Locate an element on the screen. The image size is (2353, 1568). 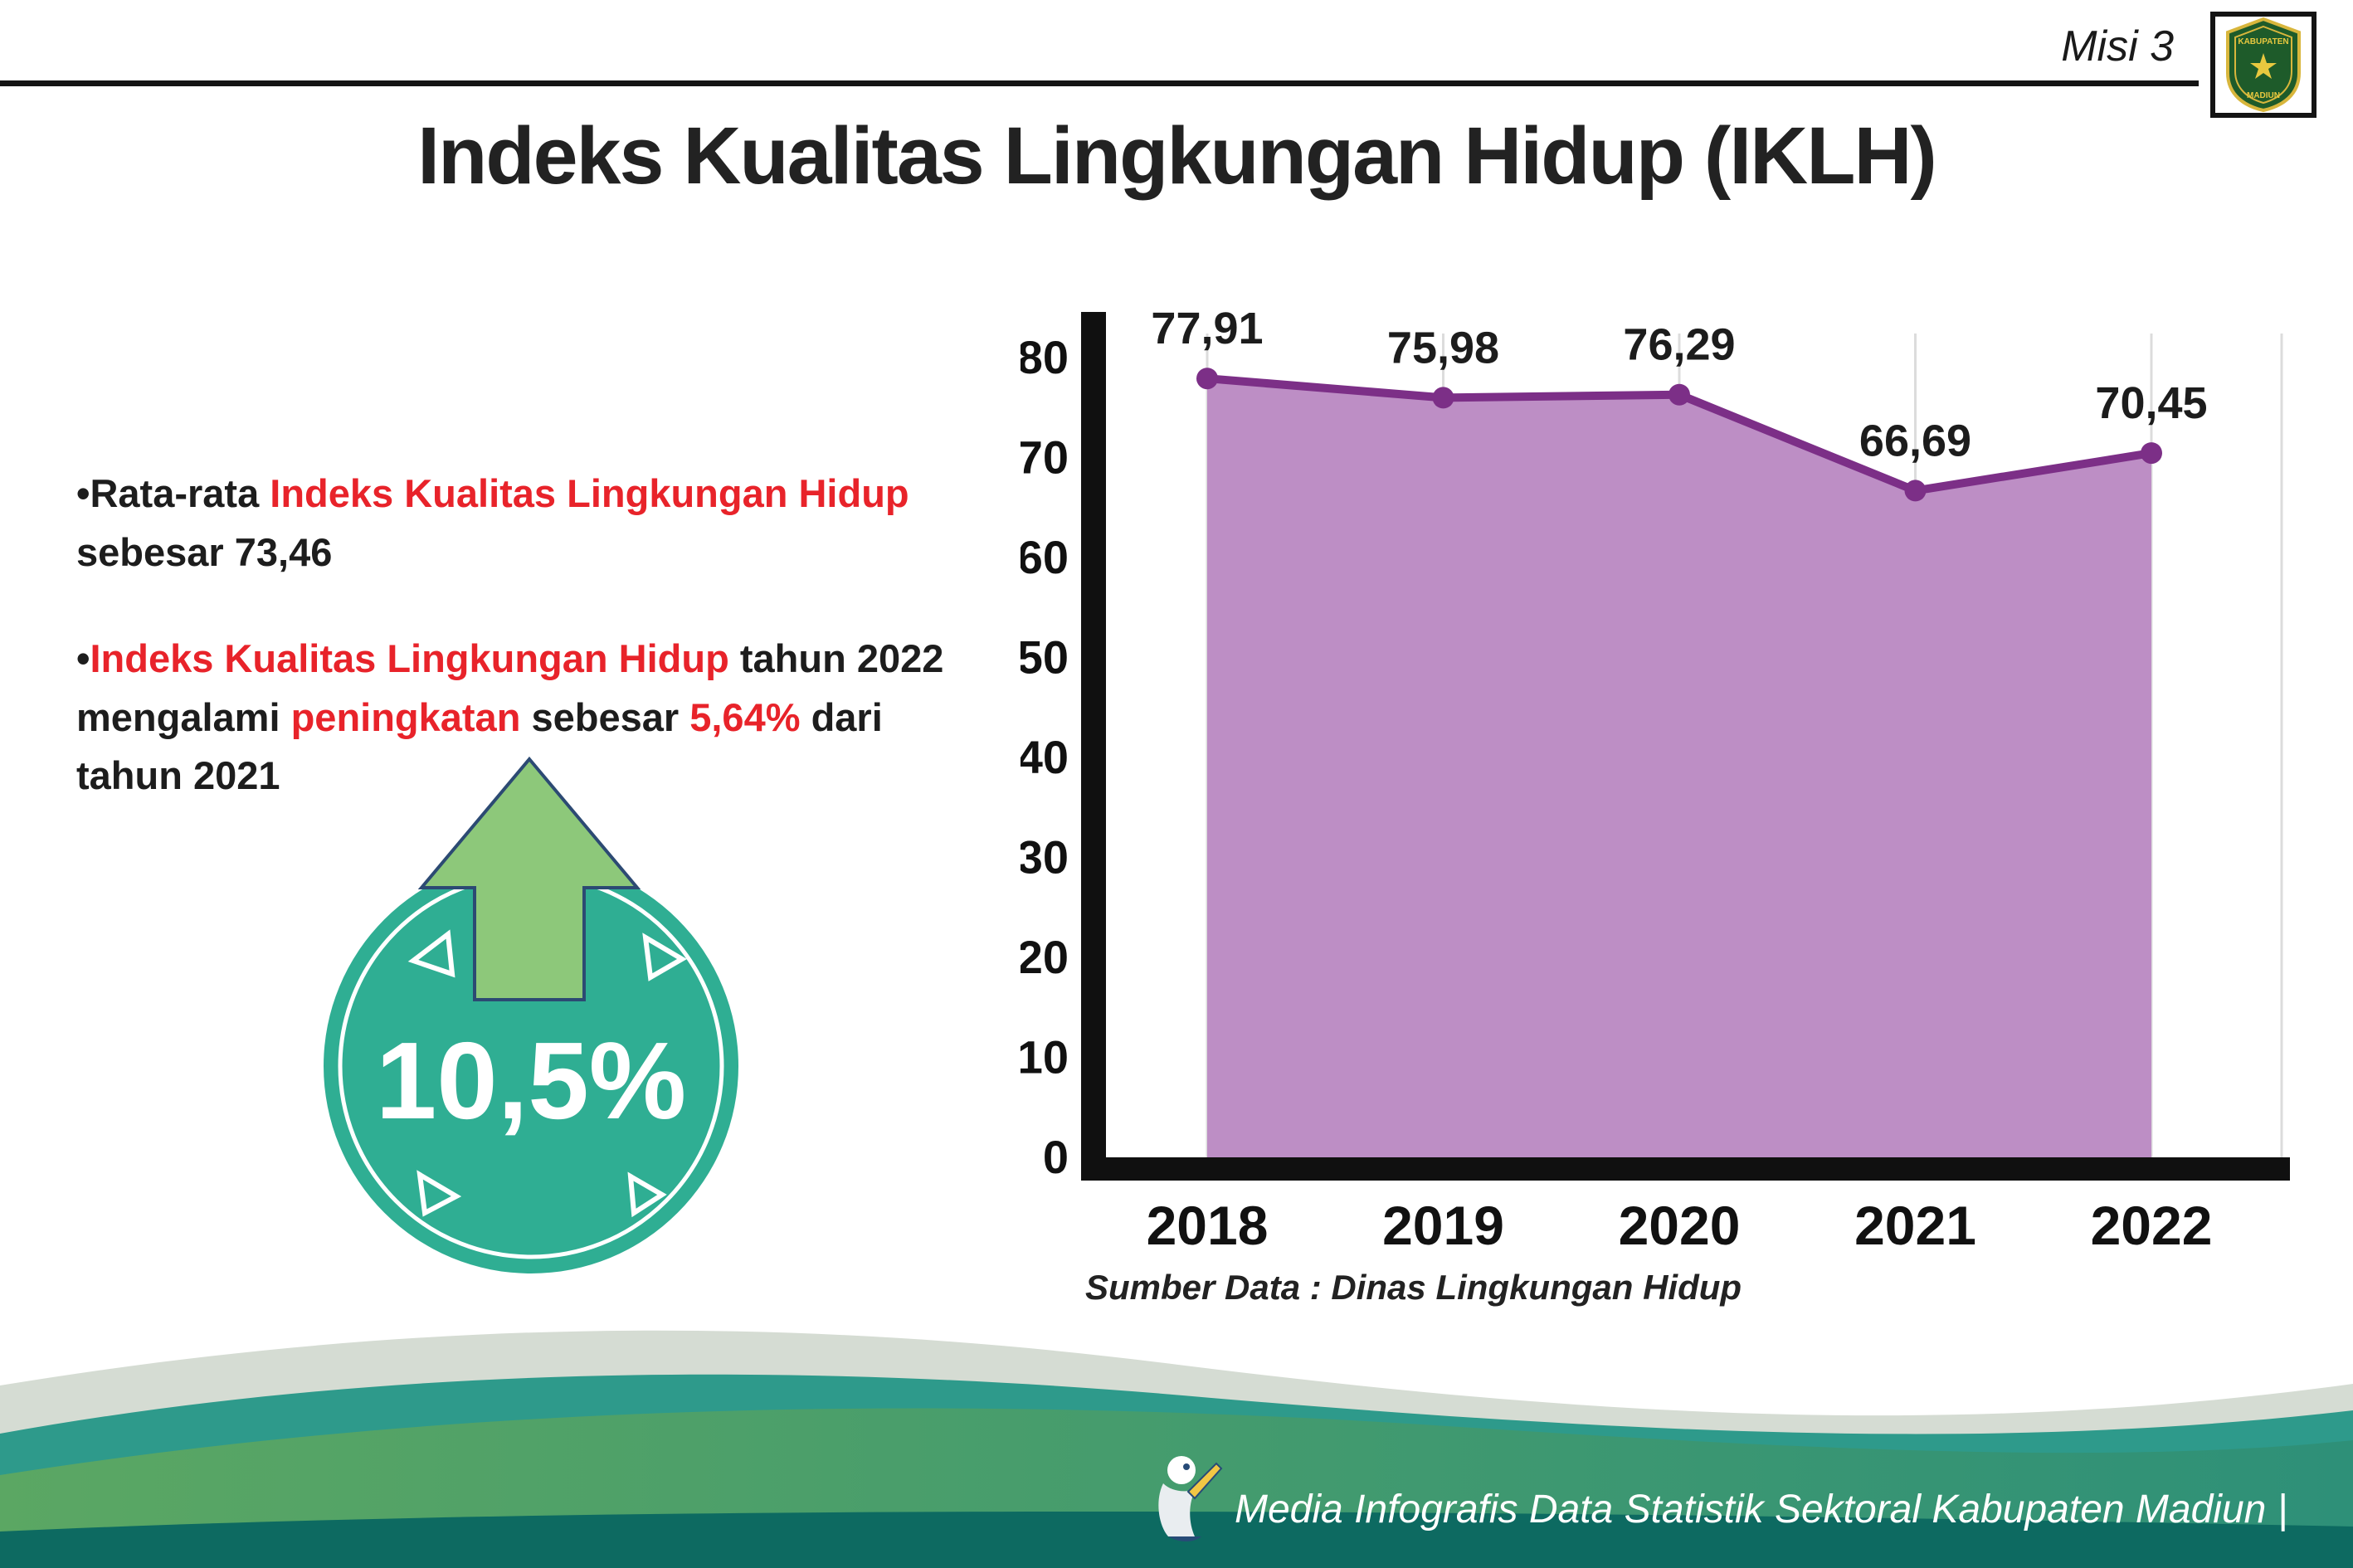
y-tick-label: 0 is located at coordinates (1056, 1157).